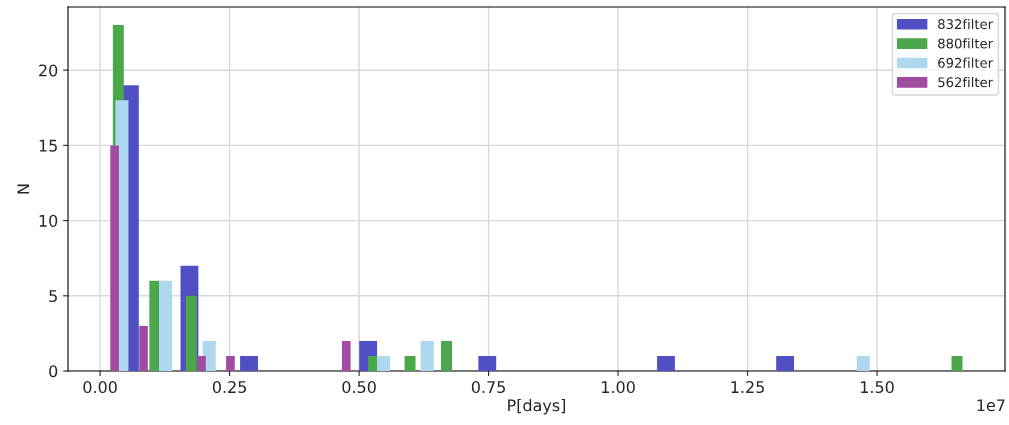 This screenshot has width=1009, height=425. Describe the element at coordinates (991, 405) in the screenshot. I see `text: 1e7` at that location.